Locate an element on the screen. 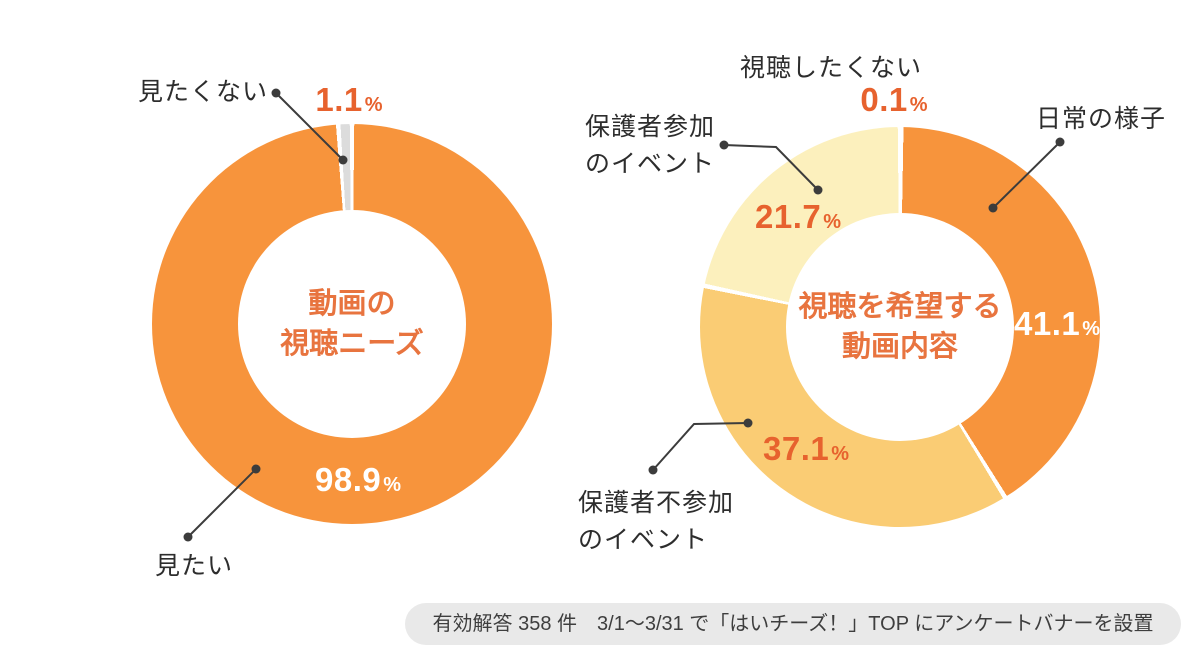 The image size is (1200, 651). category-label-line: 保護者参加 is located at coordinates (650, 127).